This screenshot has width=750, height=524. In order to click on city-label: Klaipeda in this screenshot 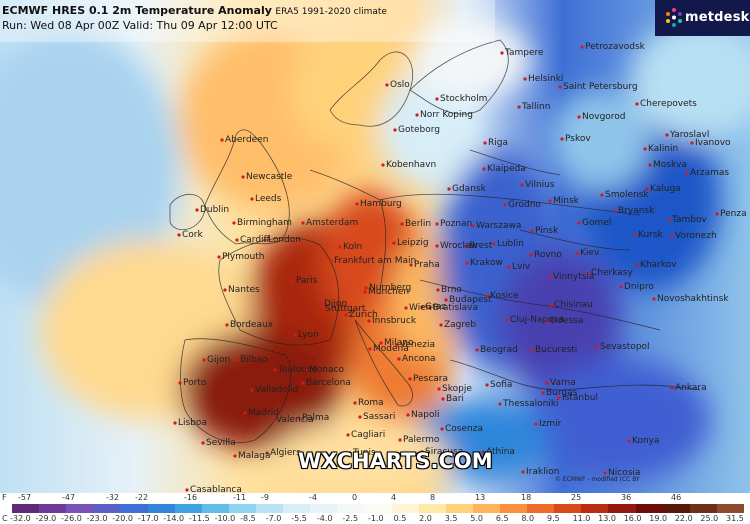, I will do `click(506, 169)`.